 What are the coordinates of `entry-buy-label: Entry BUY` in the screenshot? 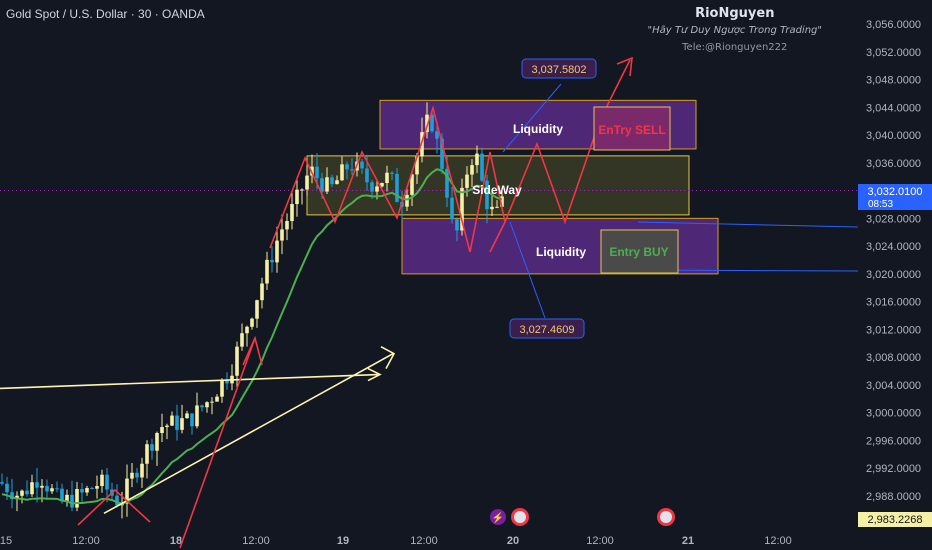 It's located at (638, 252).